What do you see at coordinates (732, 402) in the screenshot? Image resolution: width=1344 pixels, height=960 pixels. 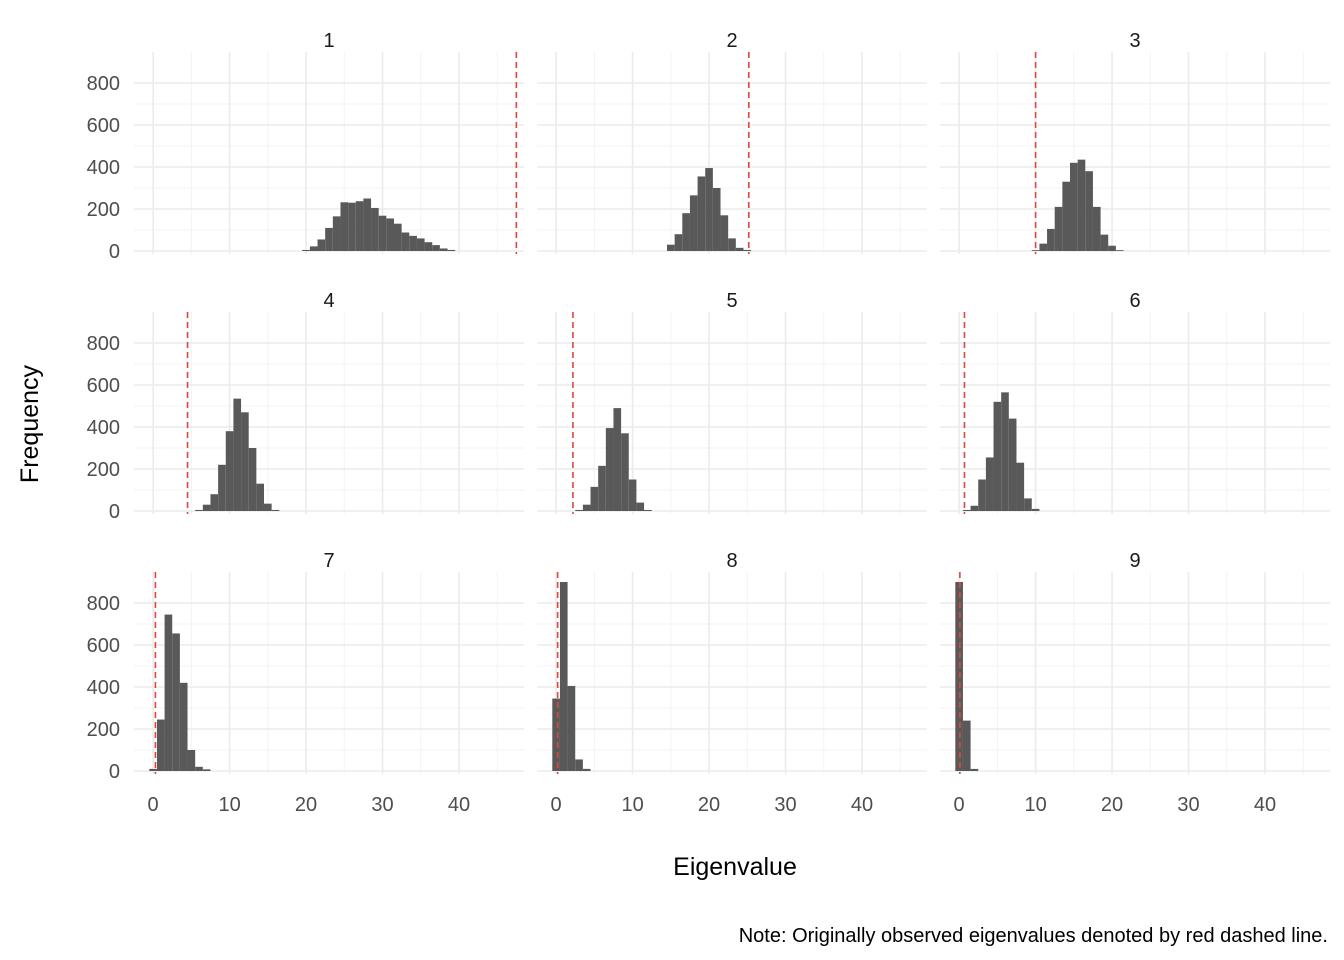 I see `panel-5: 5` at bounding box center [732, 402].